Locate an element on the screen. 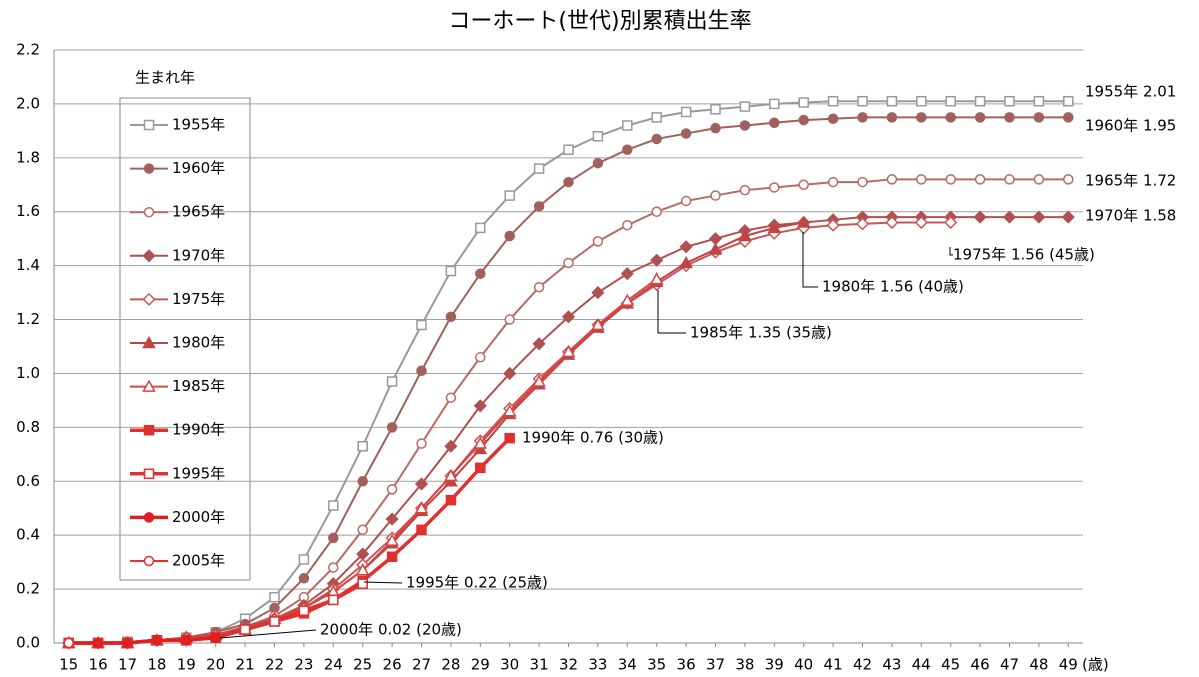 The height and width of the screenshot is (677, 1199). x-tick-label: 36 is located at coordinates (686, 665).